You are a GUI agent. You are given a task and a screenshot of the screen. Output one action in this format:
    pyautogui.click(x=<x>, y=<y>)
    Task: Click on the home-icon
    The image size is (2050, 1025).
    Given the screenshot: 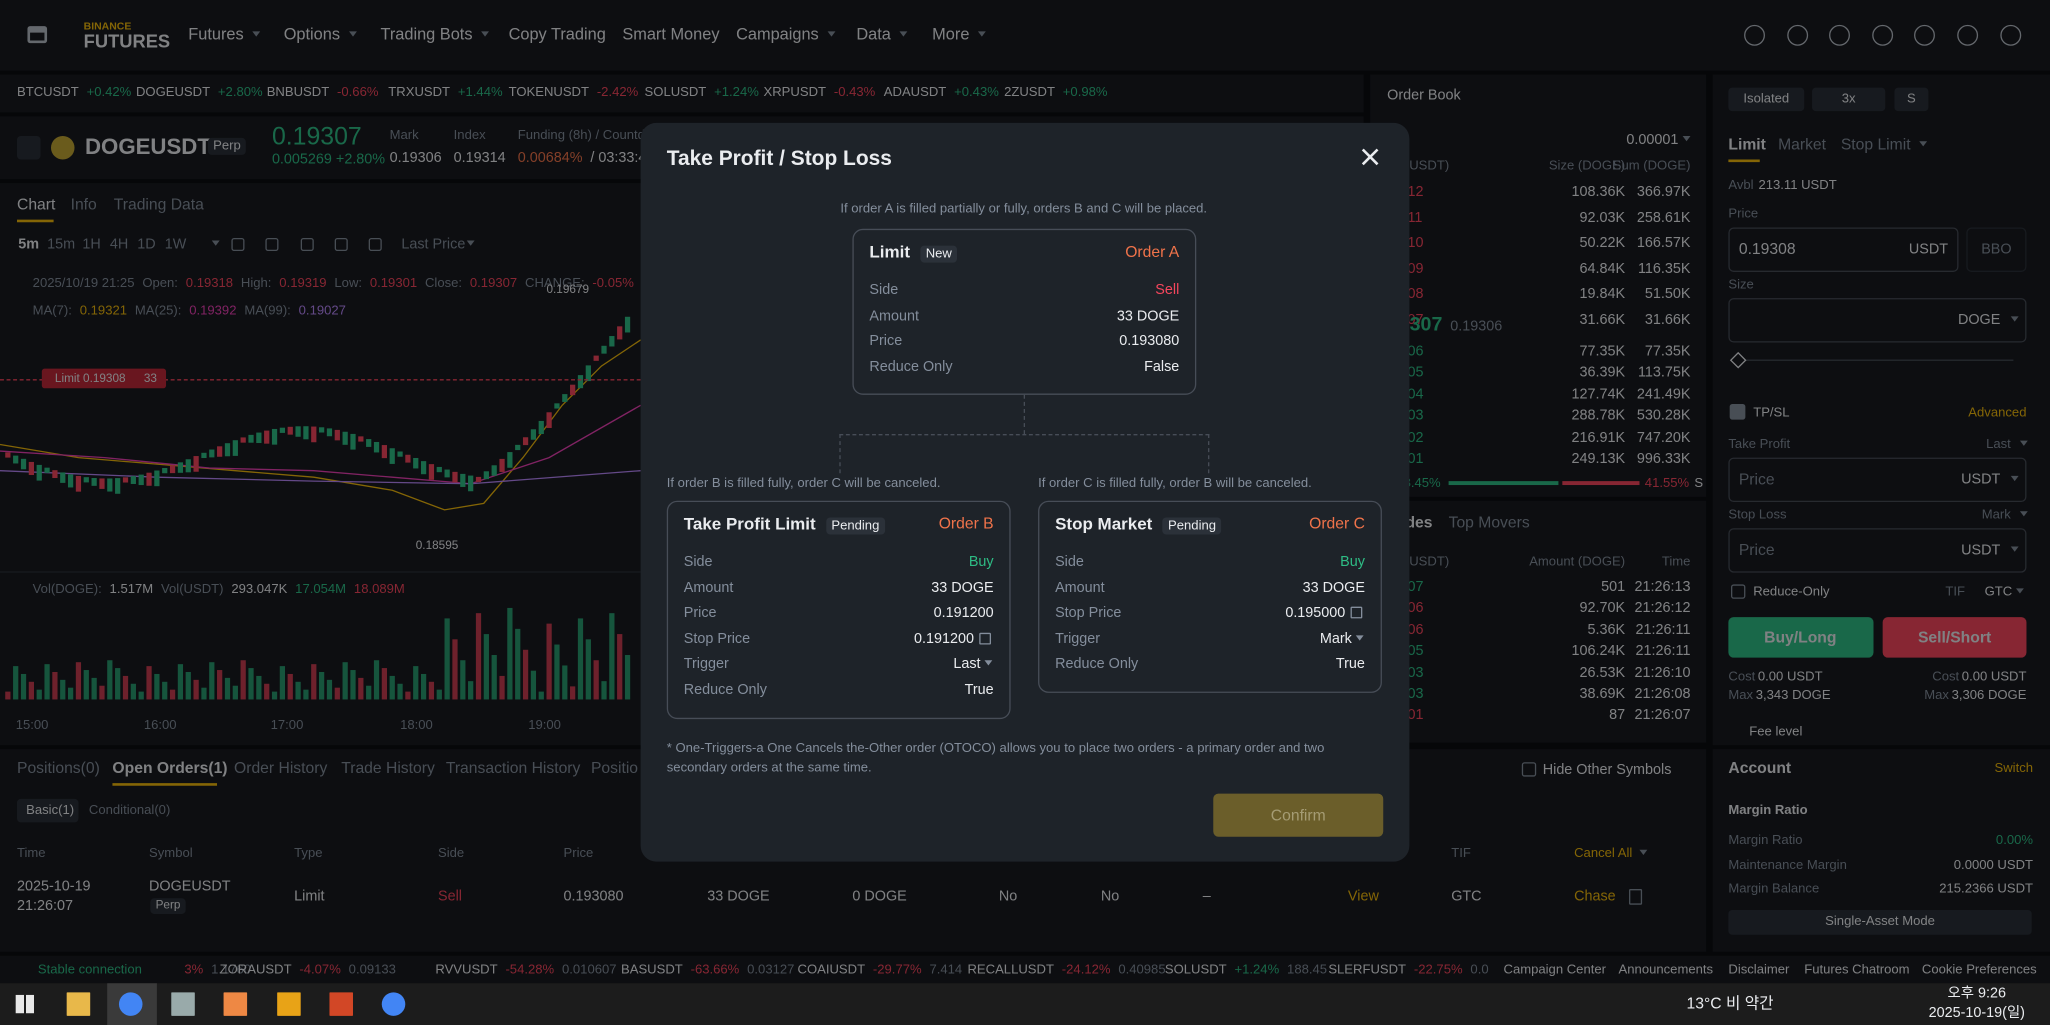 What is the action you would take?
    pyautogui.click(x=37, y=35)
    